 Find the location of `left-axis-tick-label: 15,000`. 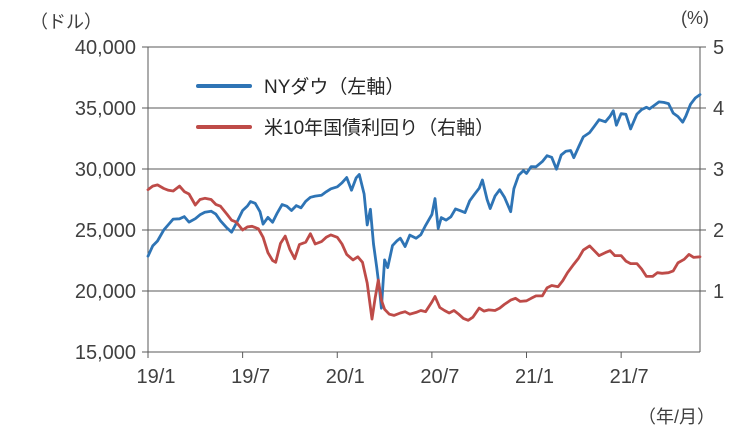

left-axis-tick-label: 15,000 is located at coordinates (105, 353).